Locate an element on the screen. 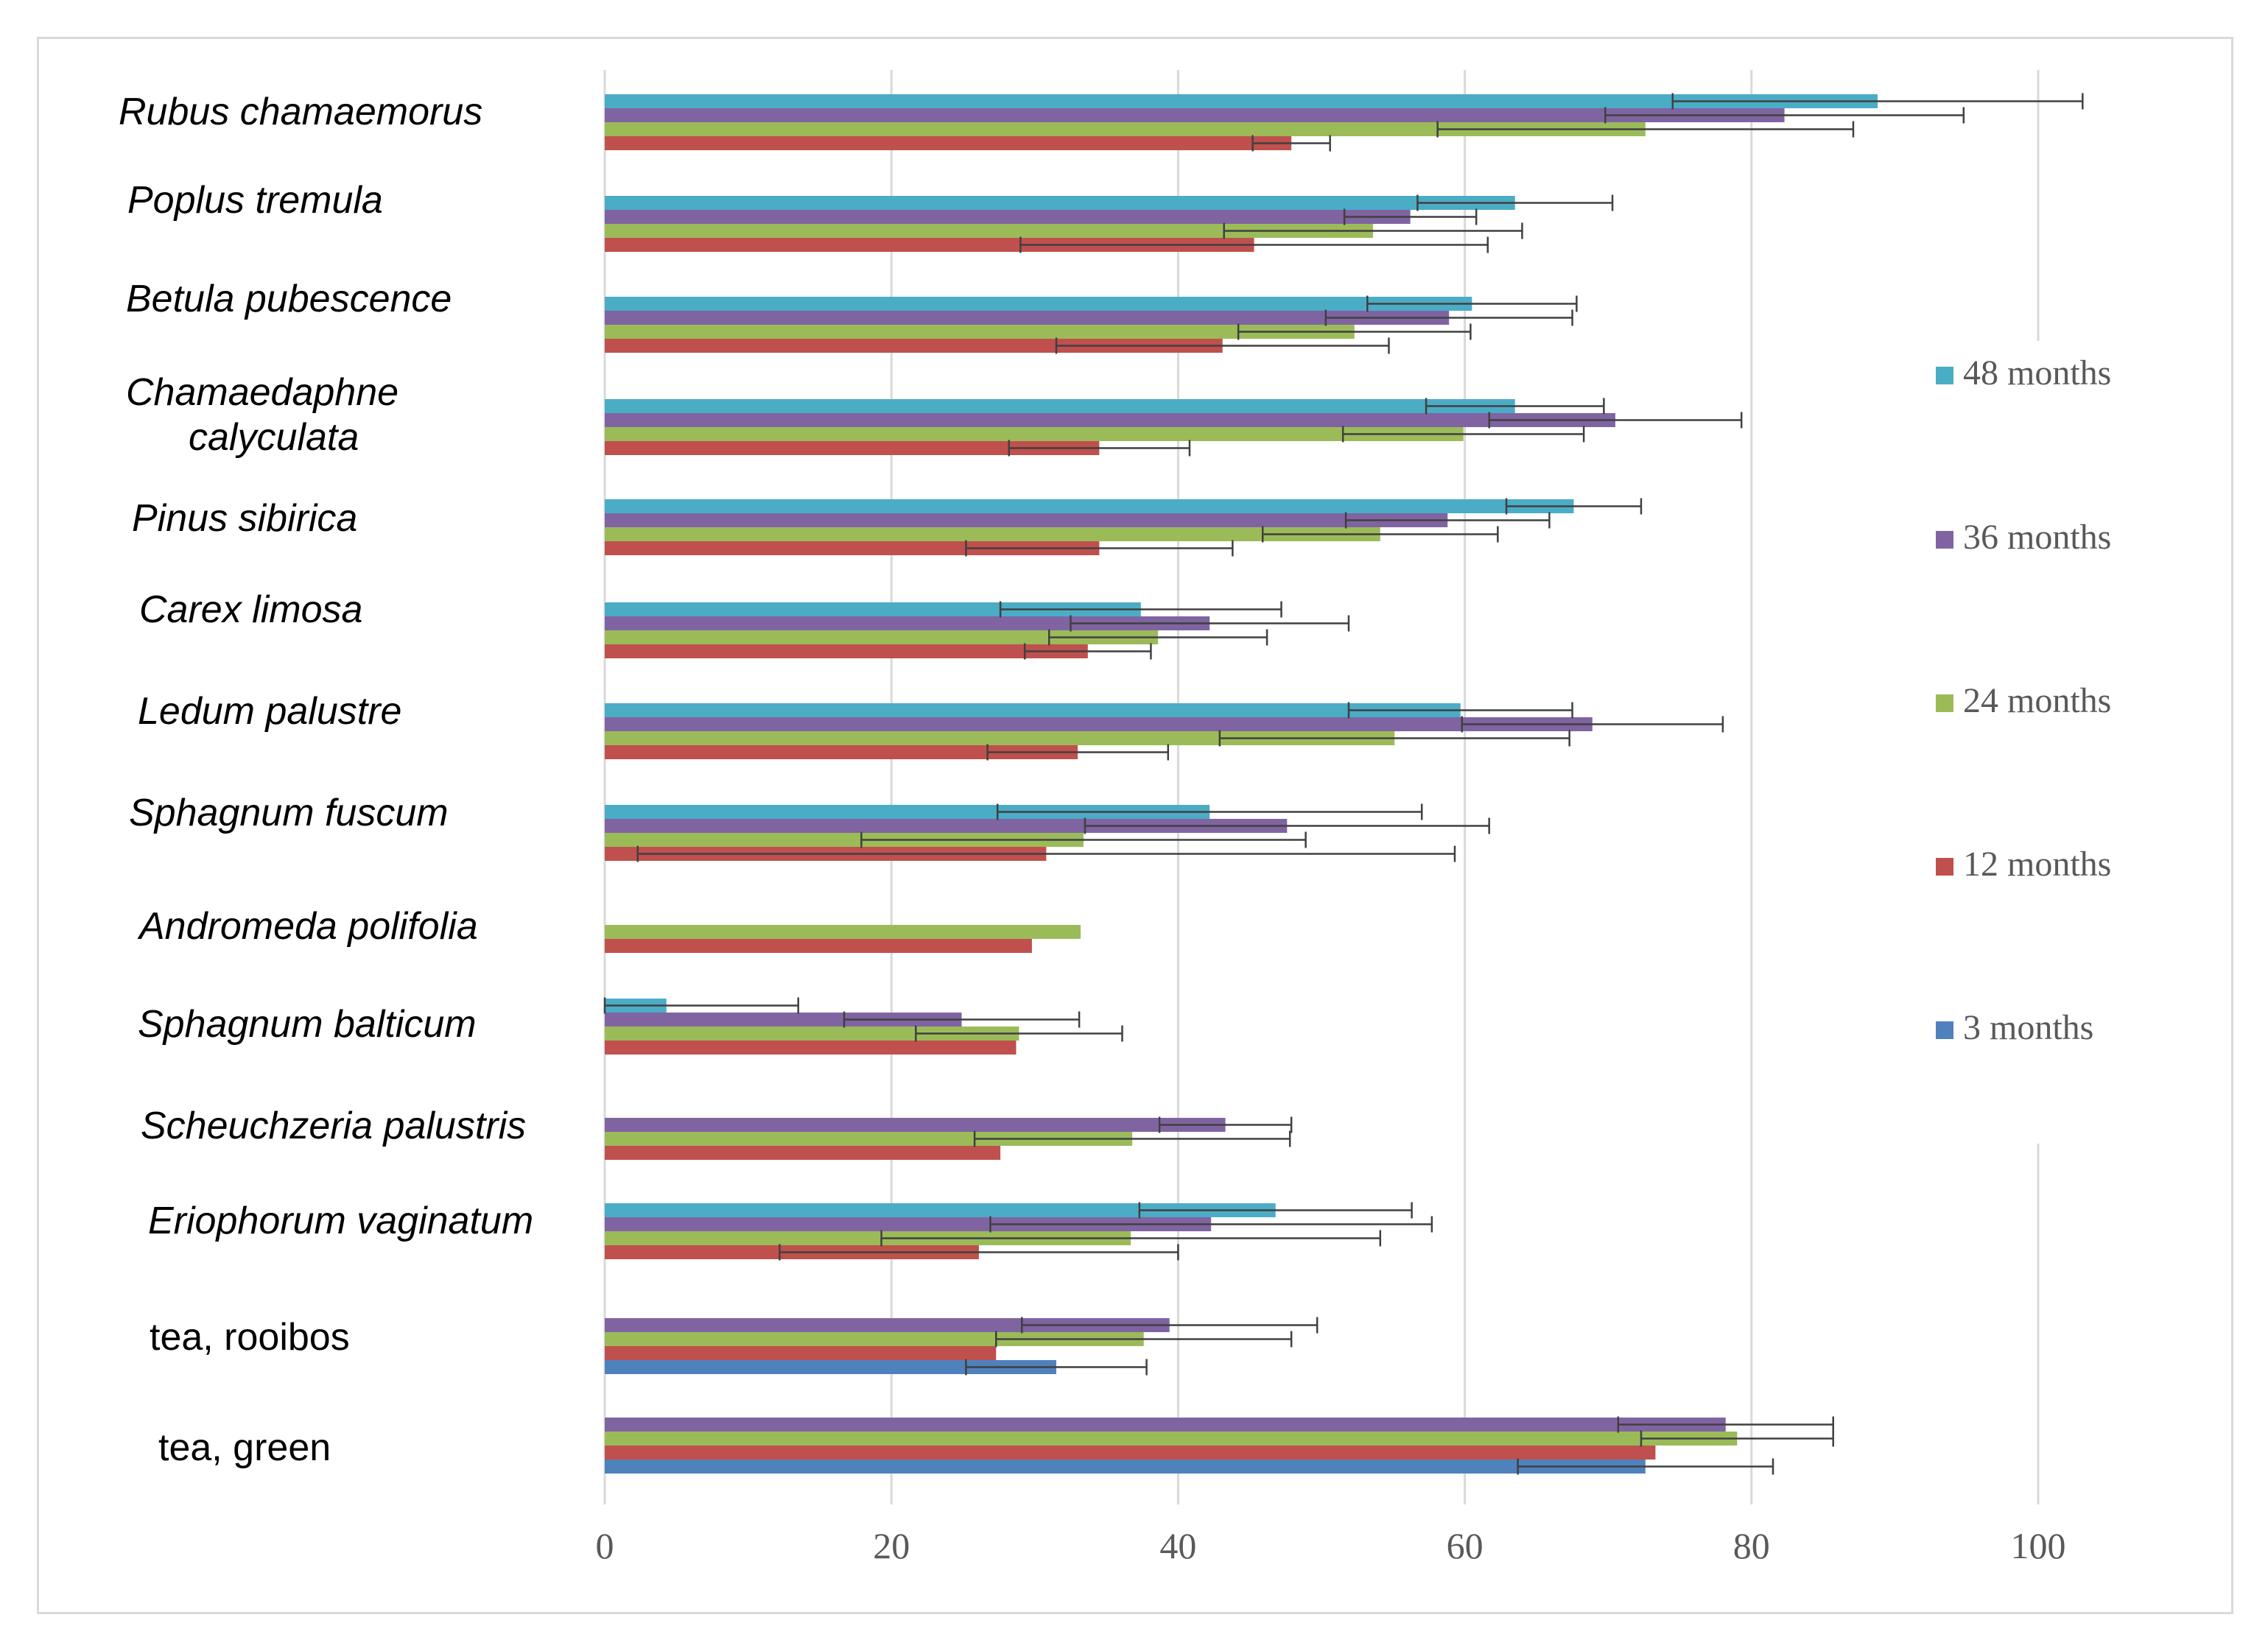 The image size is (2268, 1637). legend-label: 12 months is located at coordinates (2037, 864).